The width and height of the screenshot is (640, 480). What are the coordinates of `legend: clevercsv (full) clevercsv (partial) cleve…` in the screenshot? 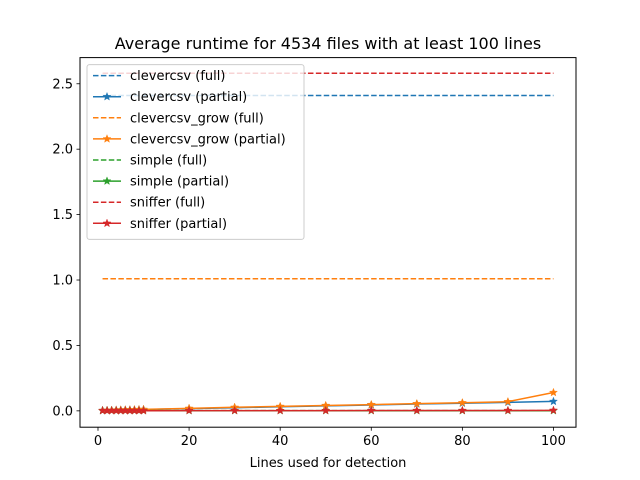 It's located at (195, 152).